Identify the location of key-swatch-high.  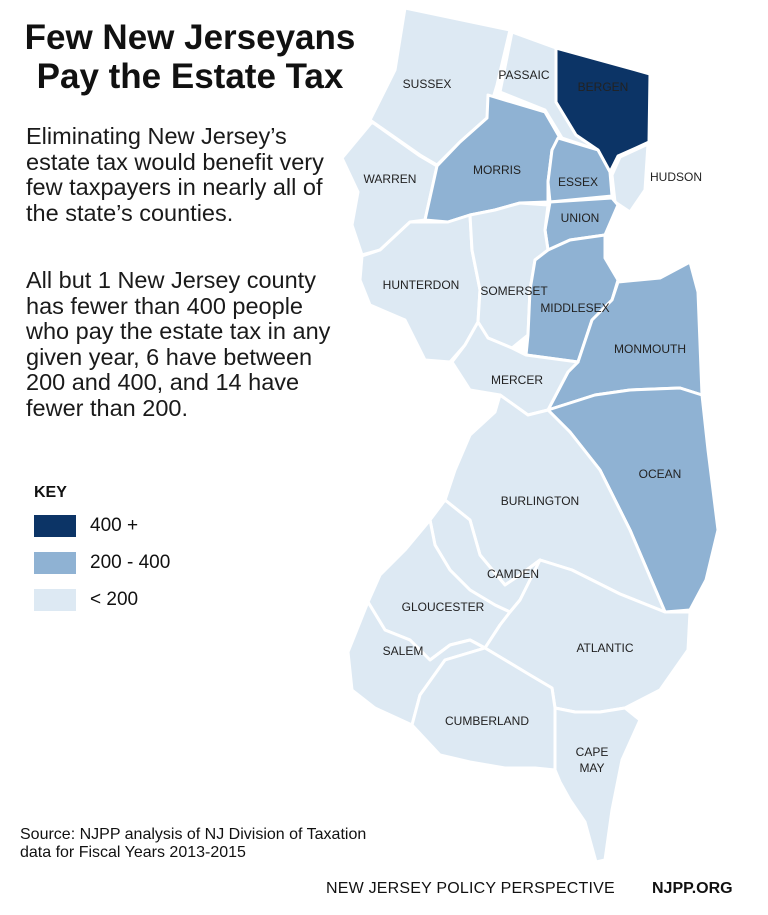
(55, 526).